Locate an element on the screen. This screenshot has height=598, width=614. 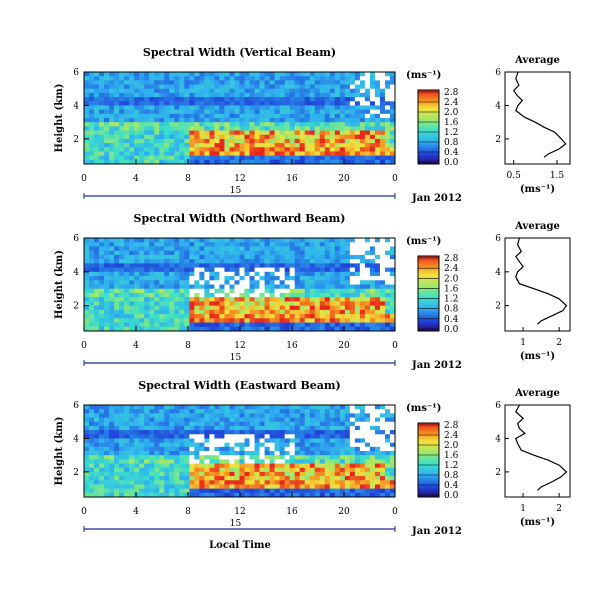
y-tick-label: 6 is located at coordinates (76, 239).